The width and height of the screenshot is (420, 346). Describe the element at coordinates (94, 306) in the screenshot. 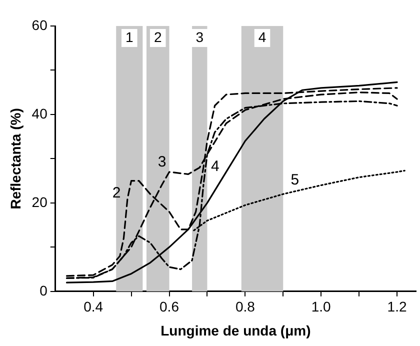

I see `x-tick-label: 0.4` at that location.